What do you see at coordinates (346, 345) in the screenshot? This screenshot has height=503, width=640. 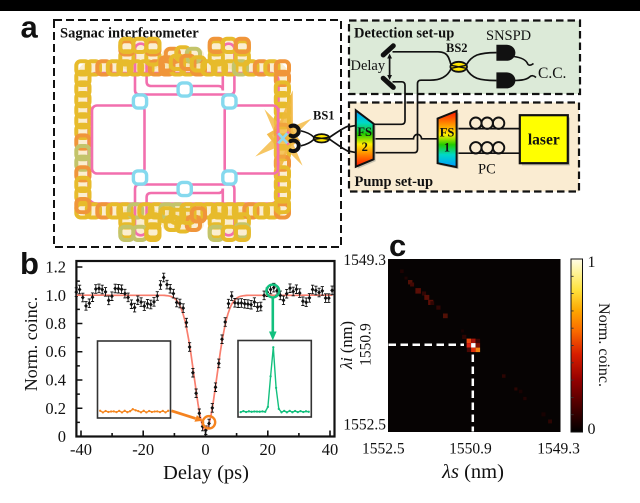 I see `svg-text: λi (nm)` at bounding box center [346, 345].